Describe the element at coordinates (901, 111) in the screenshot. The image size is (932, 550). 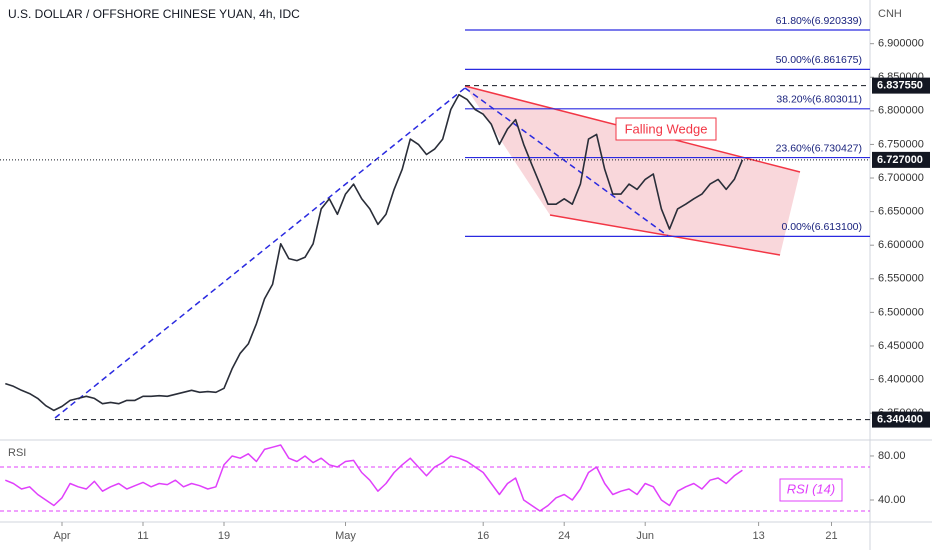
I see `y-tick-label: 6.800000` at that location.